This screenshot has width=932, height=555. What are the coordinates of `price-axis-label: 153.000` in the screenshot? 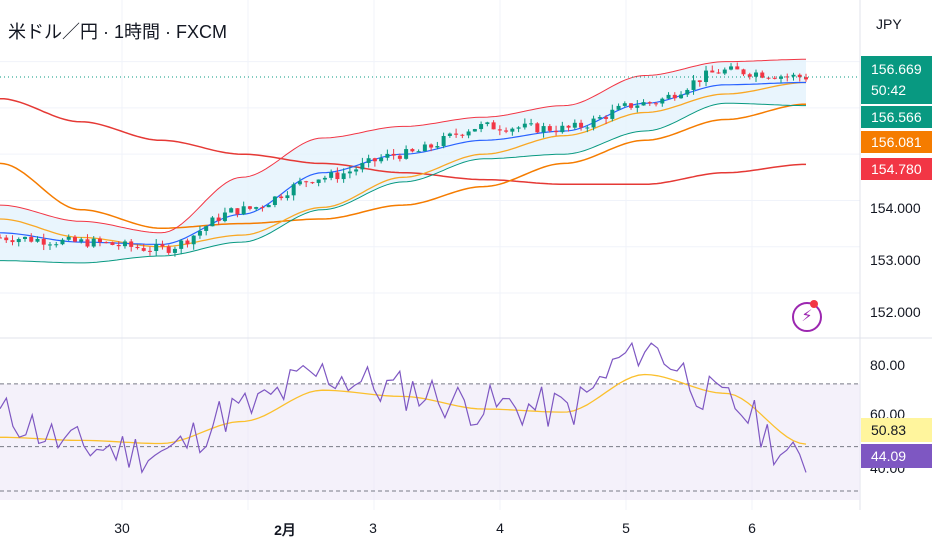 It's located at (895, 260).